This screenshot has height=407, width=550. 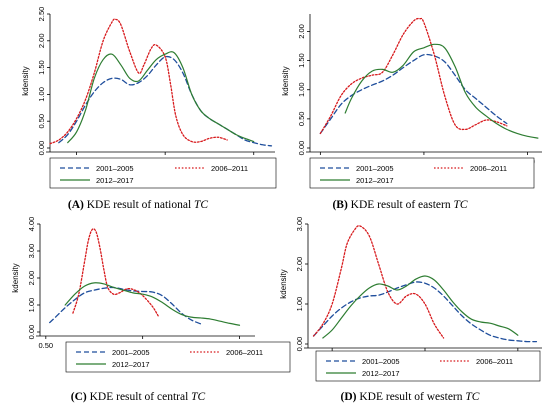 I want to click on panel-caption: (A) KDE result of national TC, so click(x=138, y=205).